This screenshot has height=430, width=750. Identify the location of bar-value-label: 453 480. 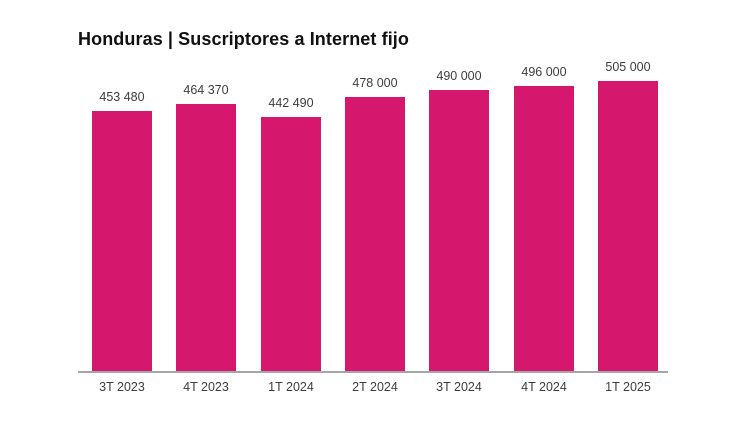
(122, 97).